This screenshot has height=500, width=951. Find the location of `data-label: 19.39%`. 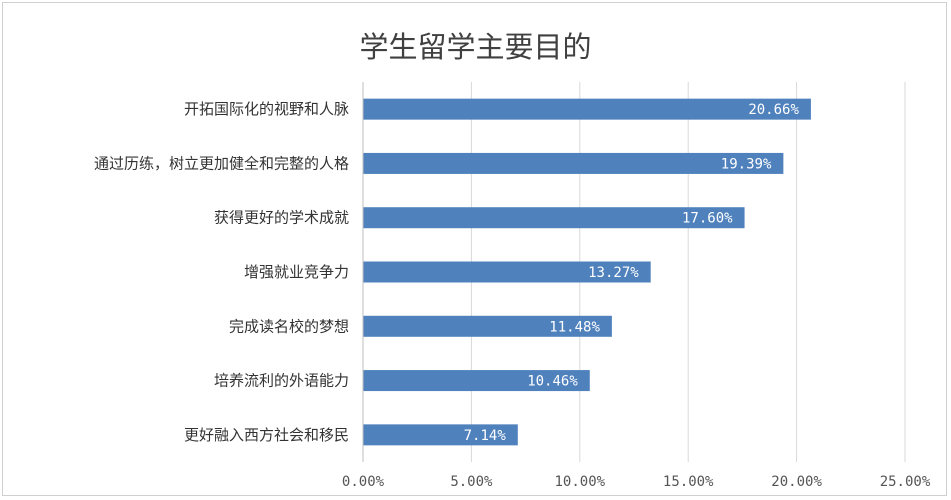

data-label: 19.39% is located at coordinates (746, 164).